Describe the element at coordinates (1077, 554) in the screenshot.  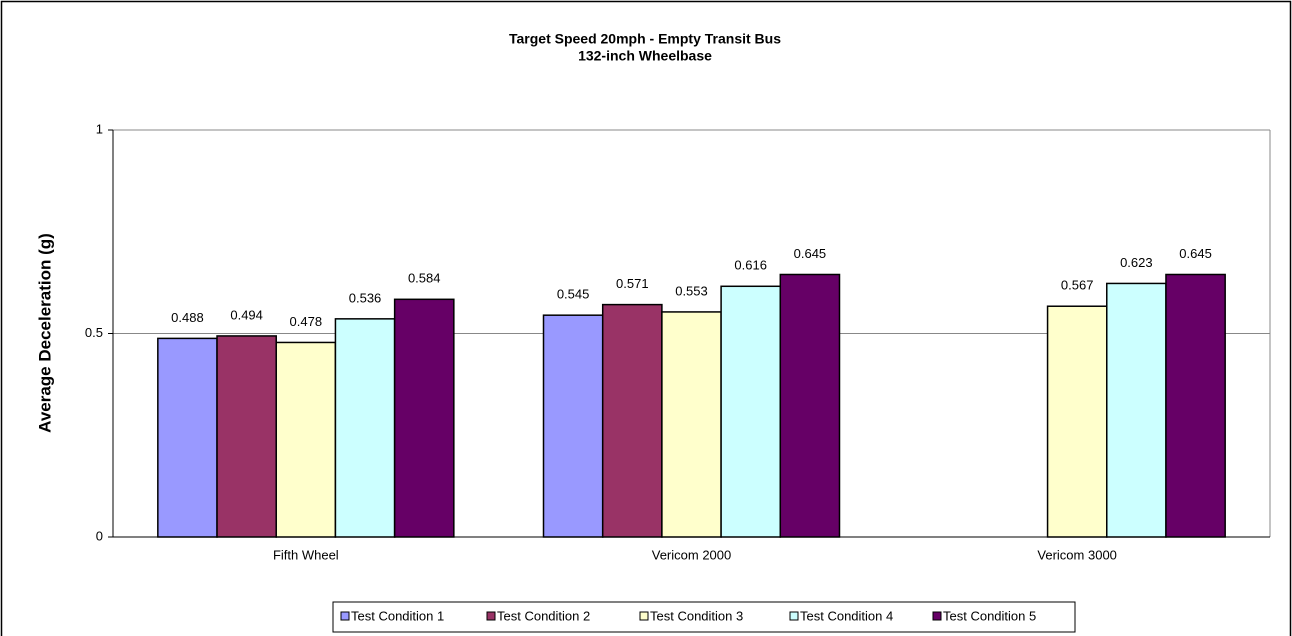
I see `x-tick-label: Vericom 3000` at that location.